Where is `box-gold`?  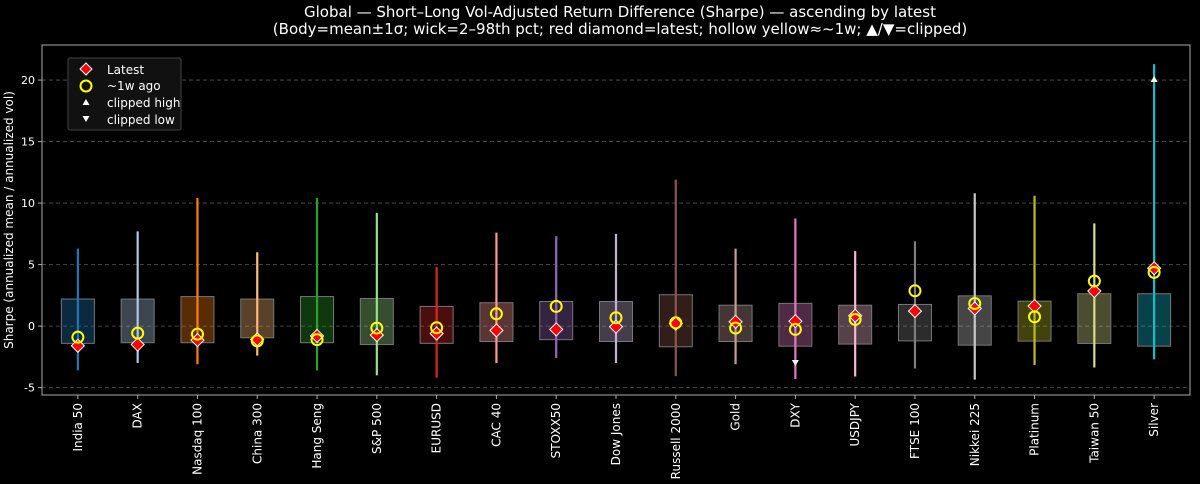
box-gold is located at coordinates (735, 306).